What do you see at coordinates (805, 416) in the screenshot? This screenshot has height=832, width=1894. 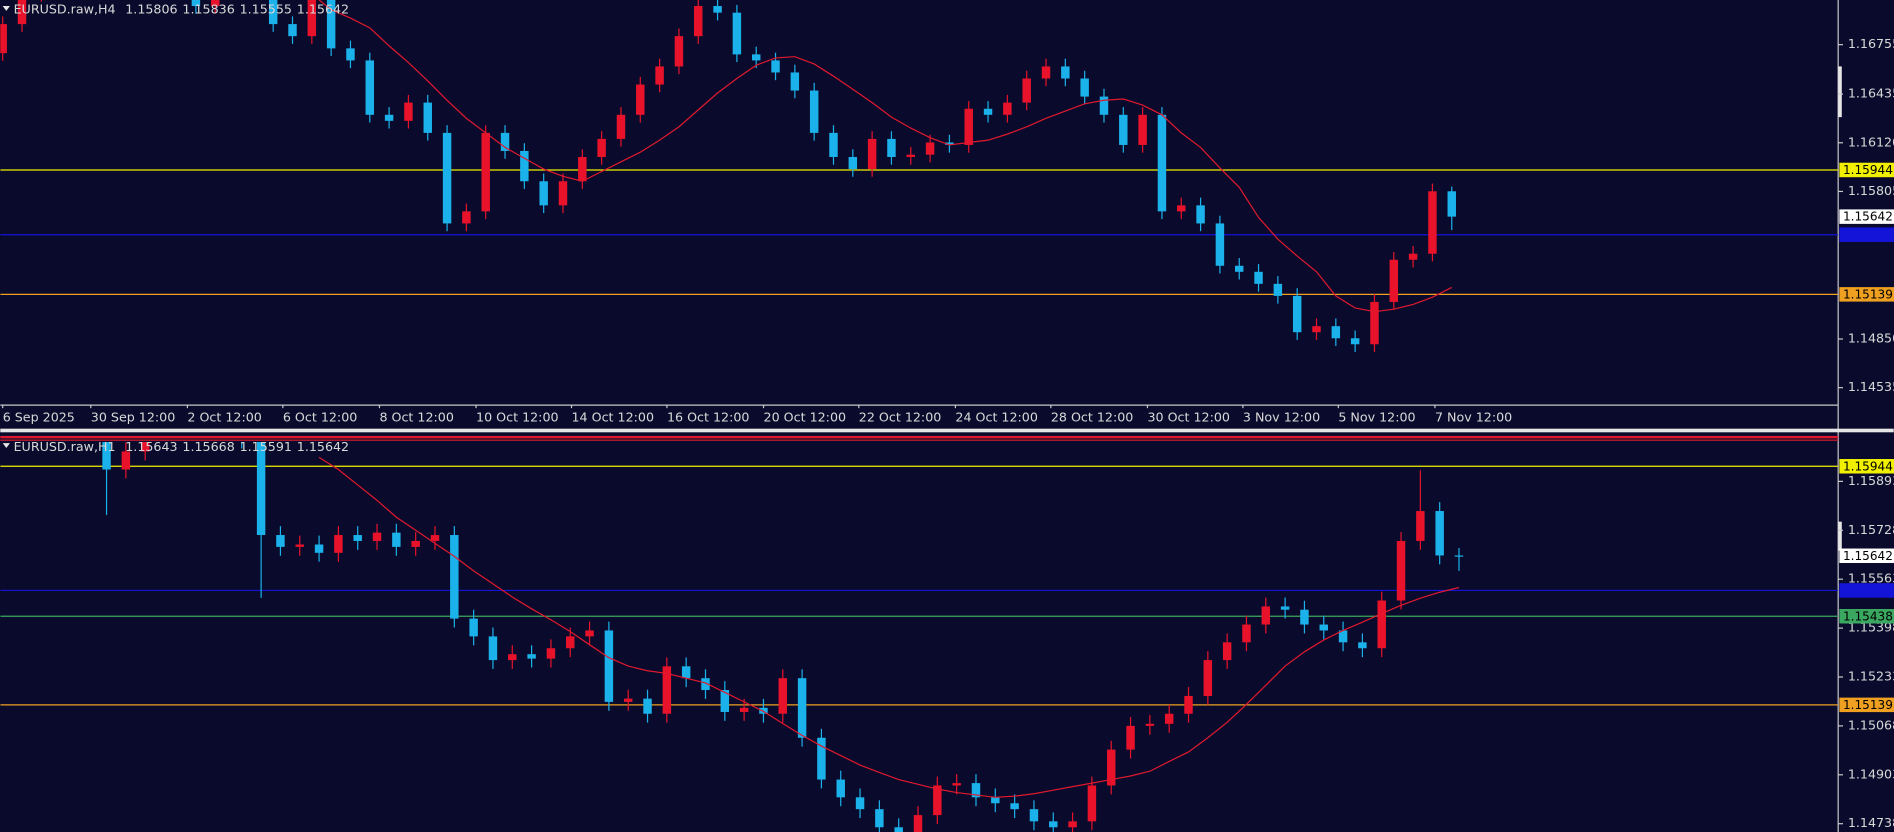 I see `x-tick-label: 20 Oct 12:00` at bounding box center [805, 416].